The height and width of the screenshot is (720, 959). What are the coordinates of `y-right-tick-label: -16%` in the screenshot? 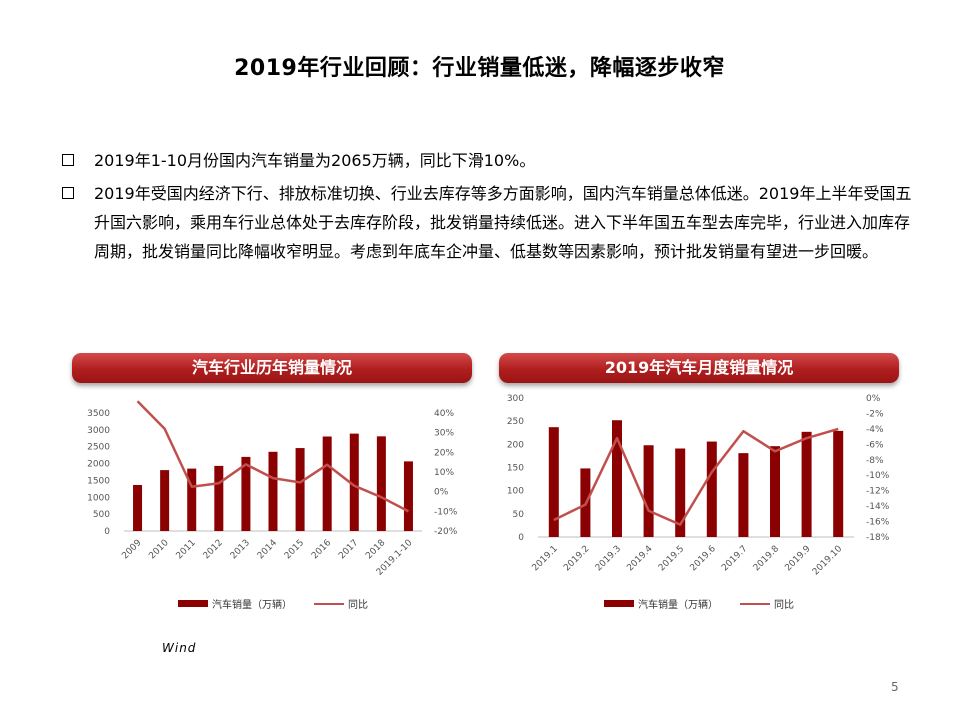 It's located at (878, 523).